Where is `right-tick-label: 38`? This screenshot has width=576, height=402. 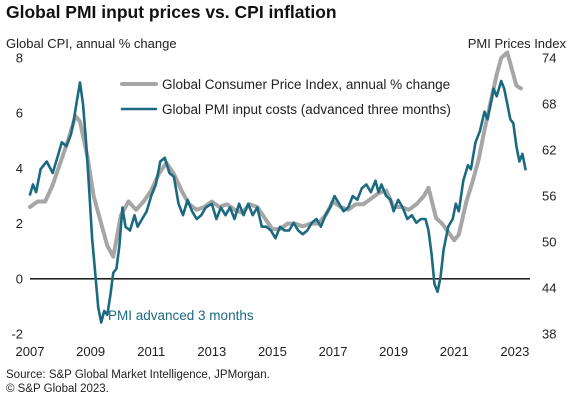
right-tick-label: 38 is located at coordinates (549, 334).